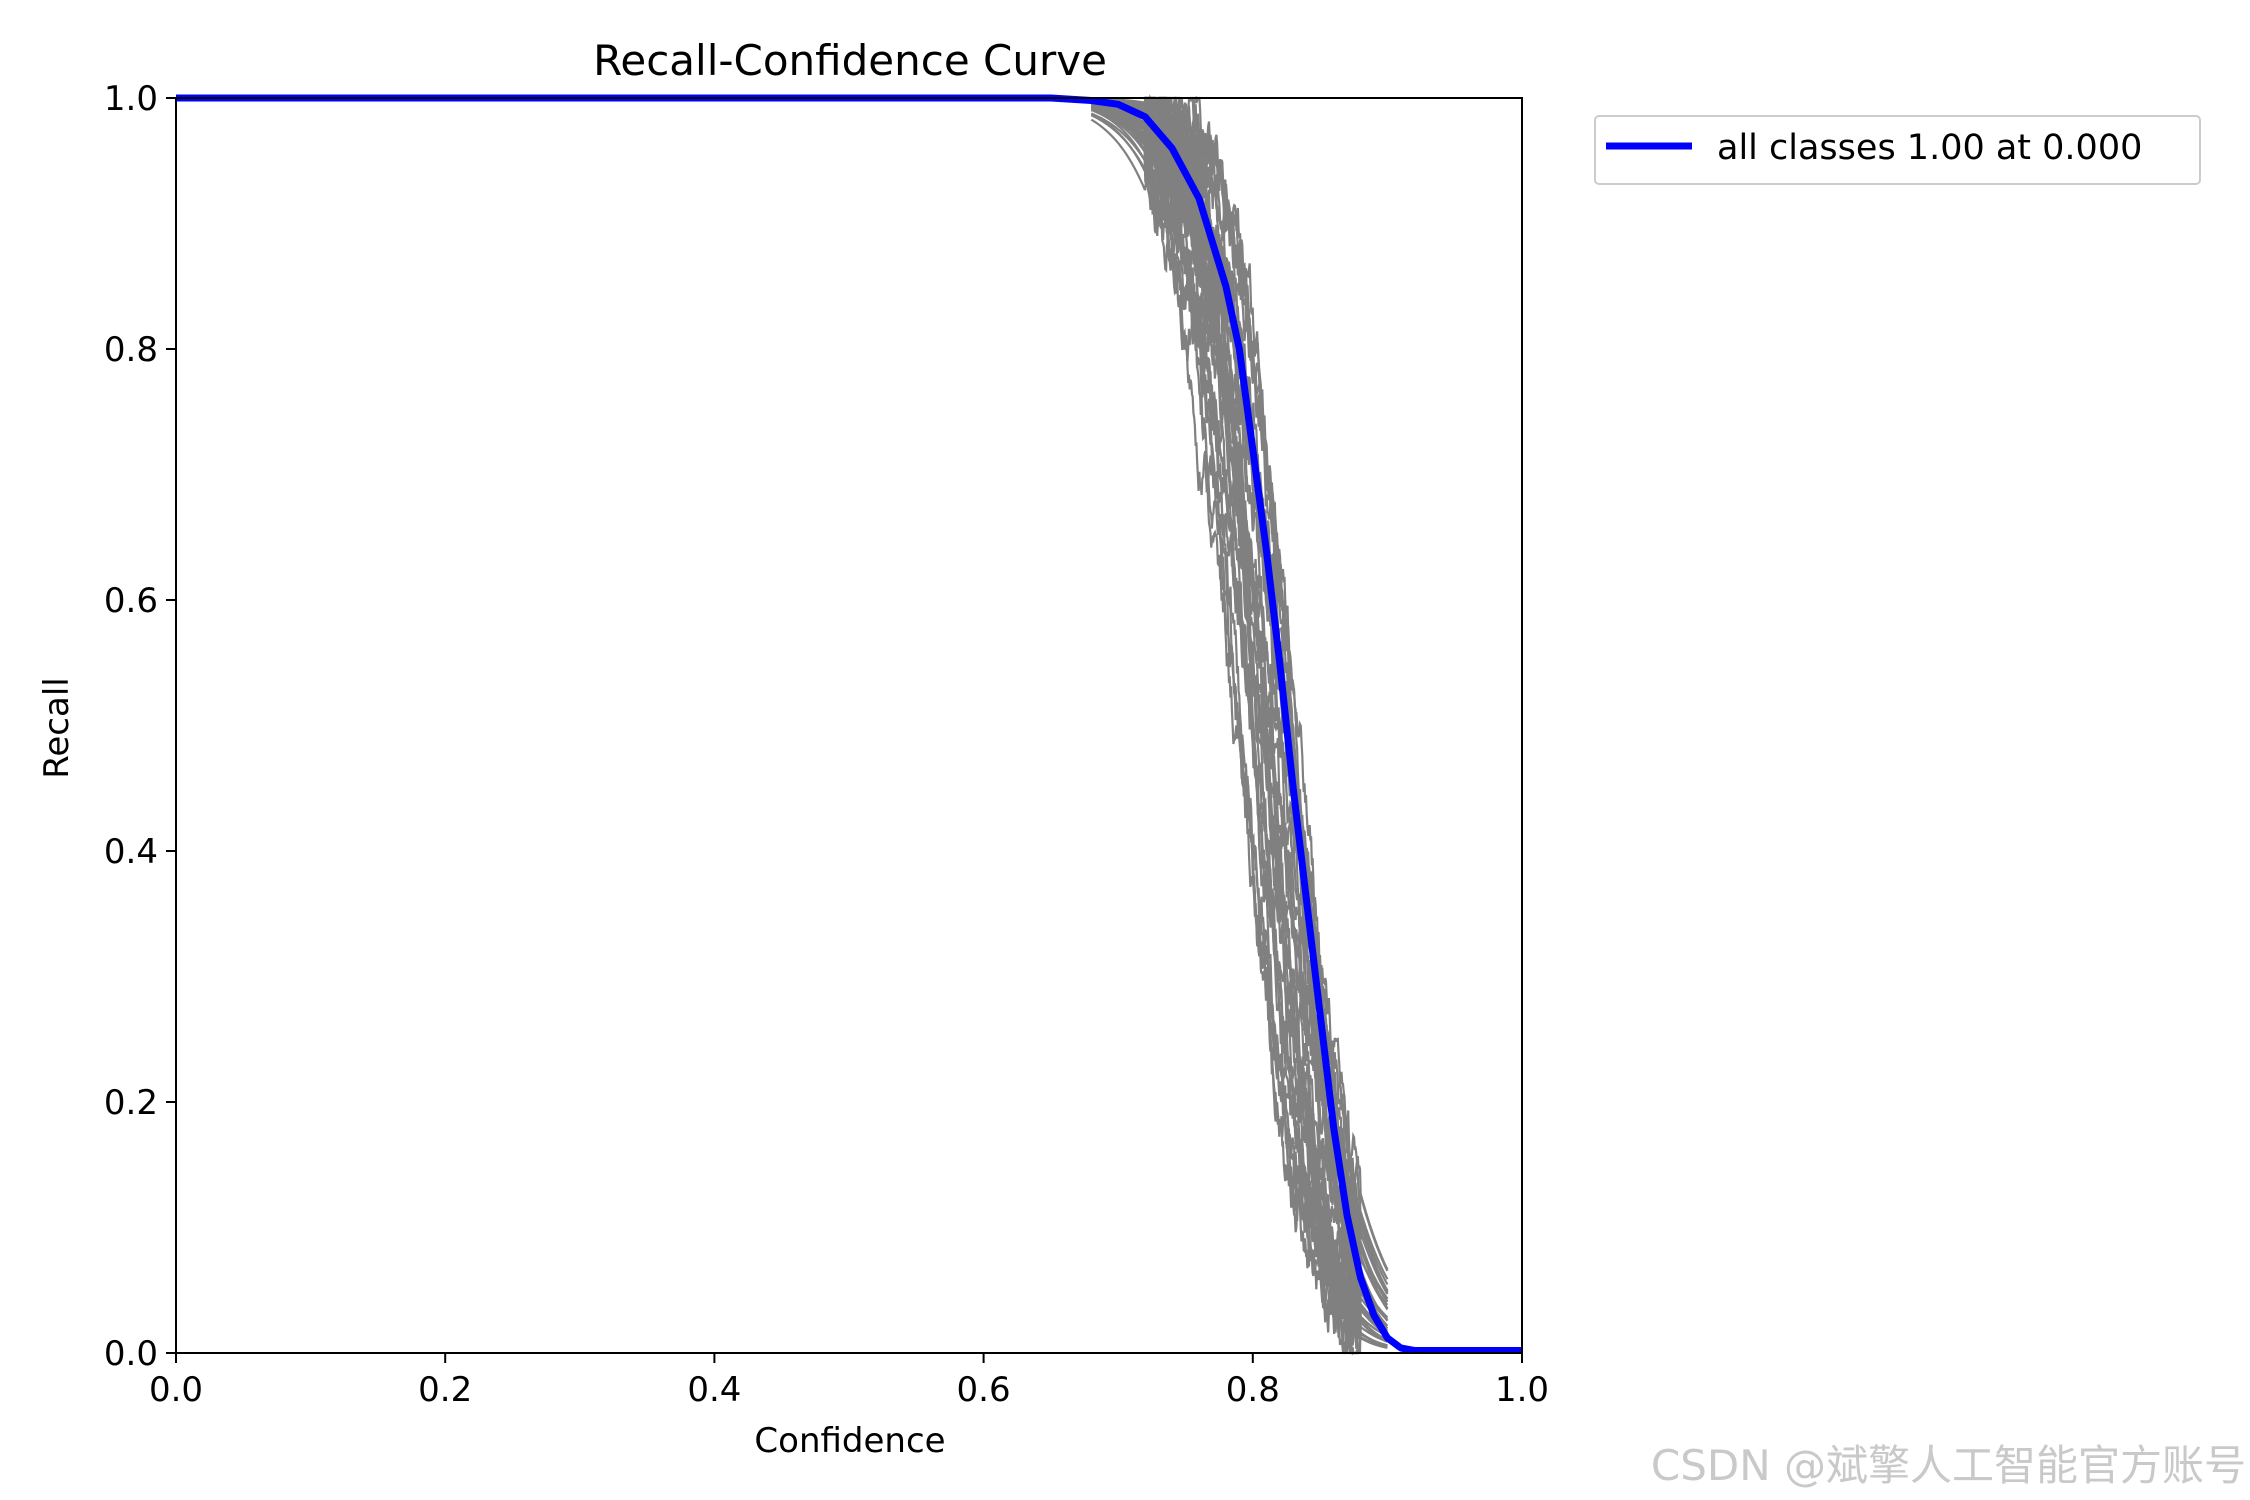  I want to click on y-axis-title: Recall, so click(57, 727).